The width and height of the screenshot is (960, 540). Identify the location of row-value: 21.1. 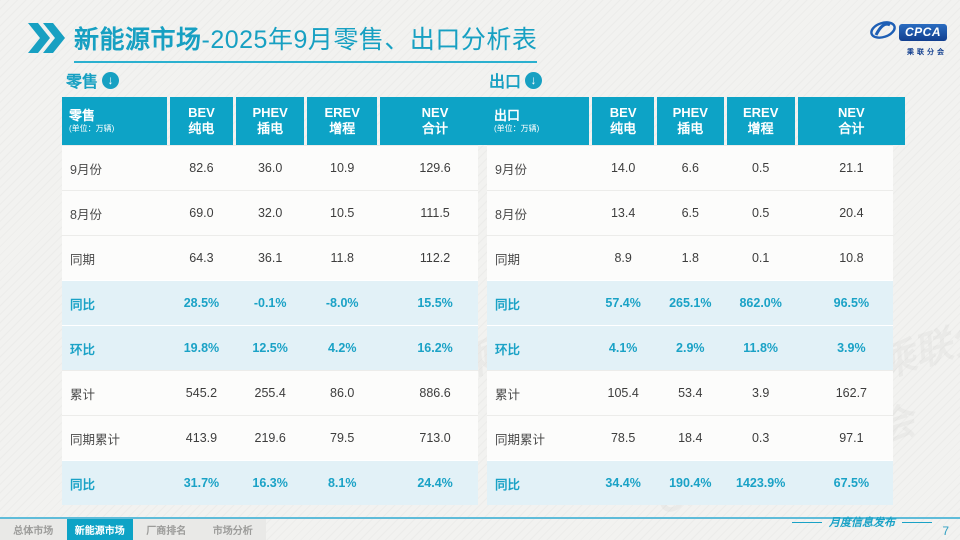
(851, 168).